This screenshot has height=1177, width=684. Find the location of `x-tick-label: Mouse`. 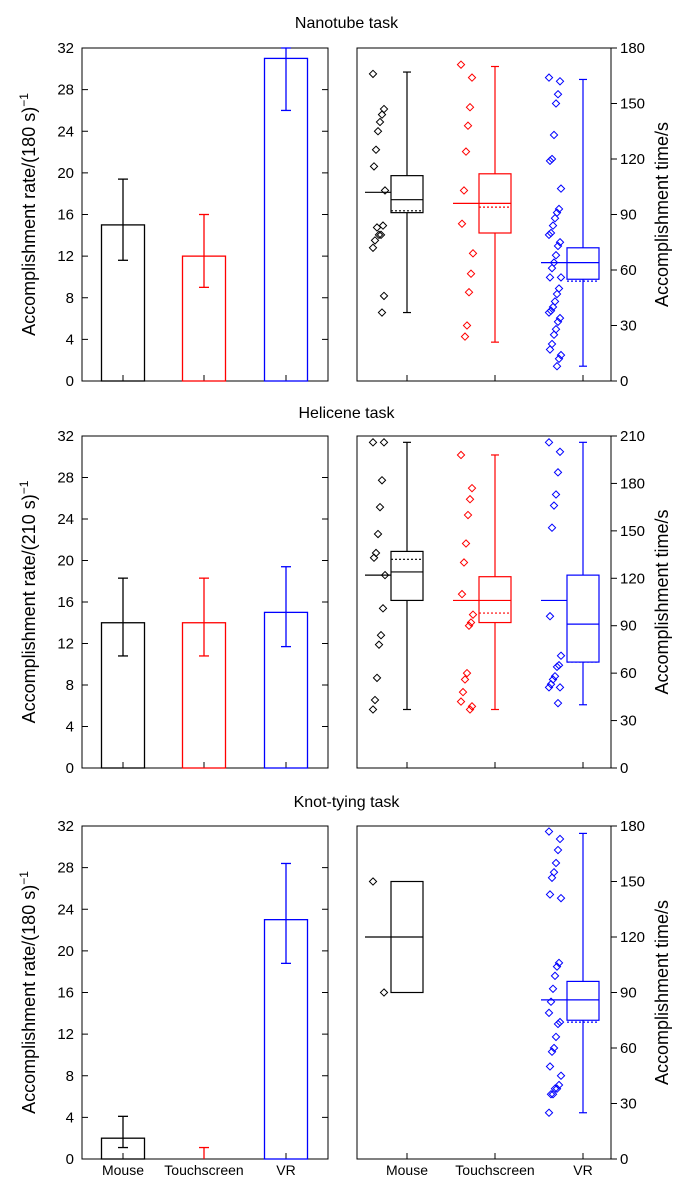

x-tick-label: Mouse is located at coordinates (407, 1169).